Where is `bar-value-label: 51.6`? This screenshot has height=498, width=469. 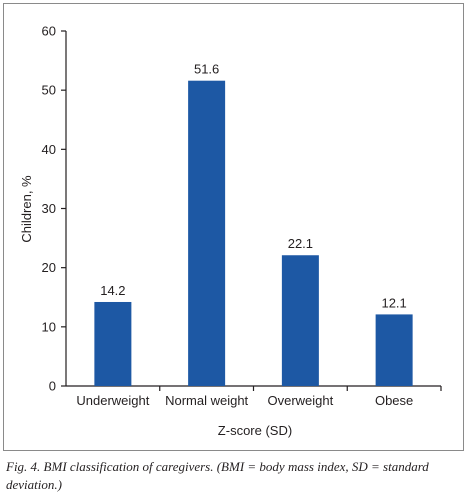
bar-value-label: 51.6 is located at coordinates (206, 69).